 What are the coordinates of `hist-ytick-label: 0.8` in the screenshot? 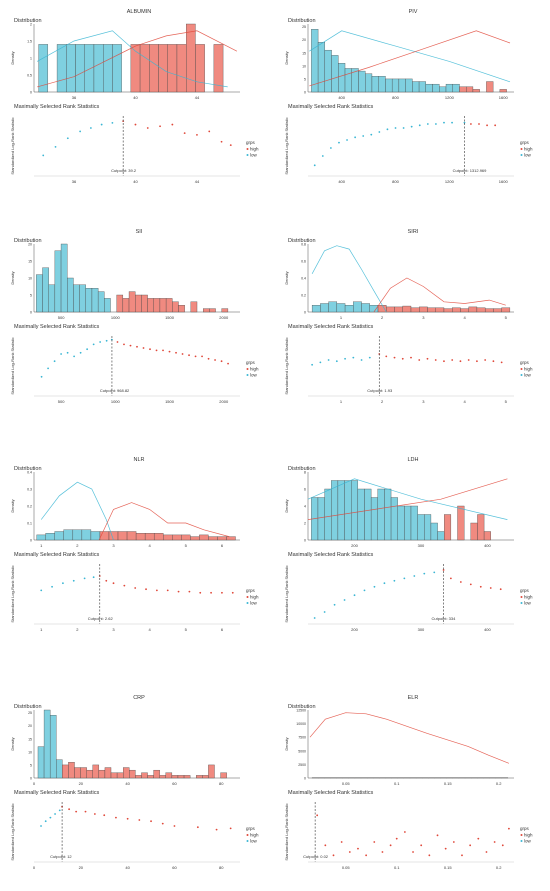 It's located at (303, 245).